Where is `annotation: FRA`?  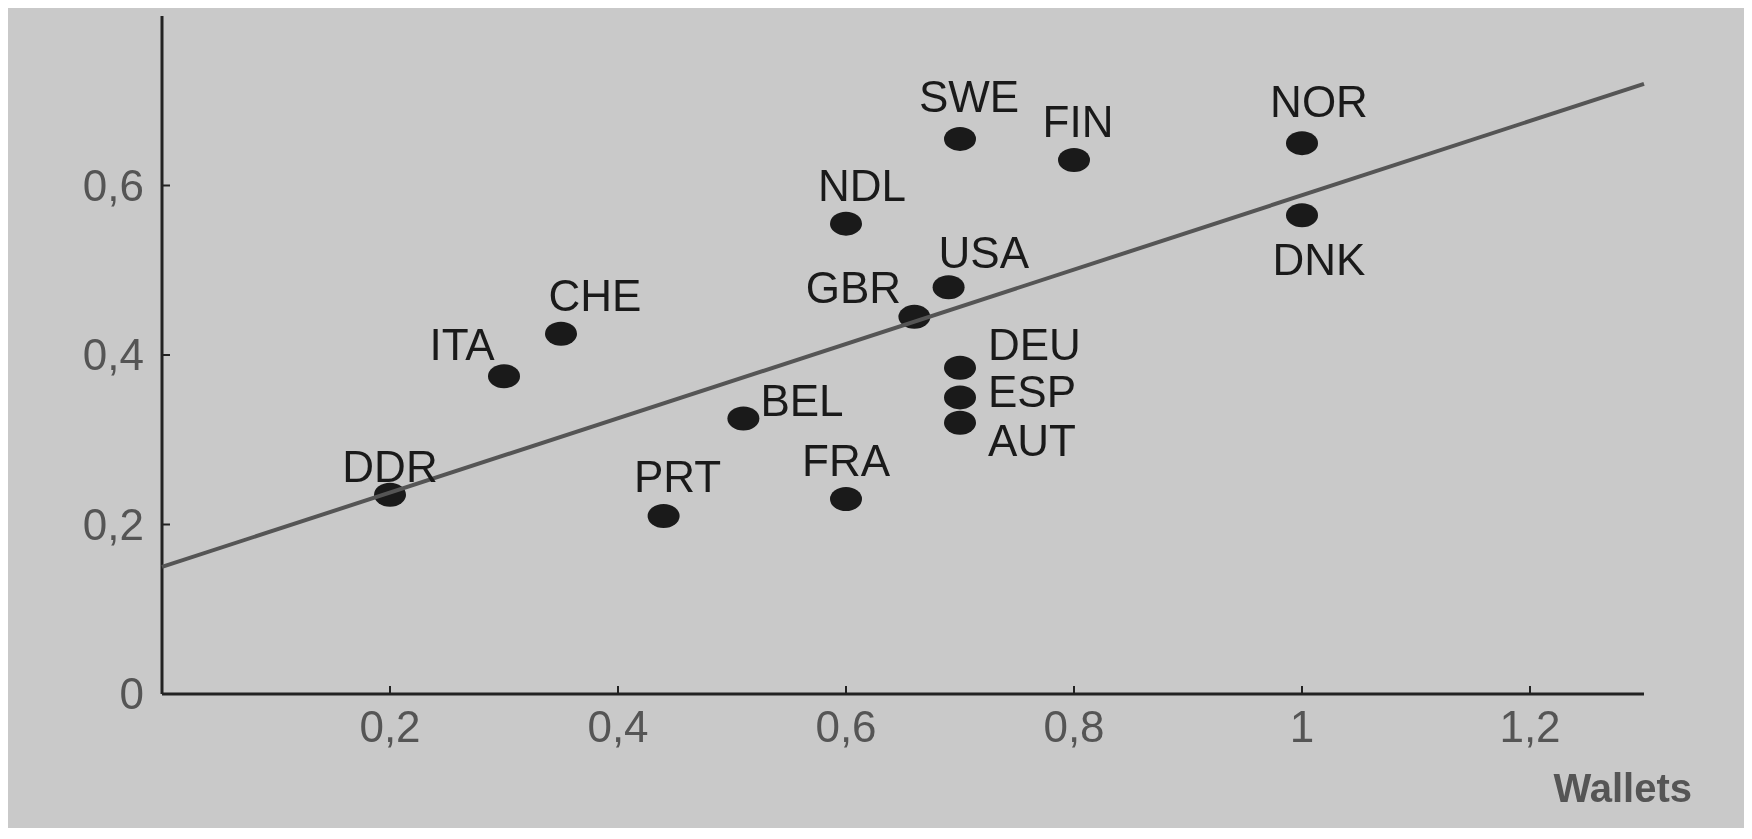
annotation: FRA is located at coordinates (846, 461).